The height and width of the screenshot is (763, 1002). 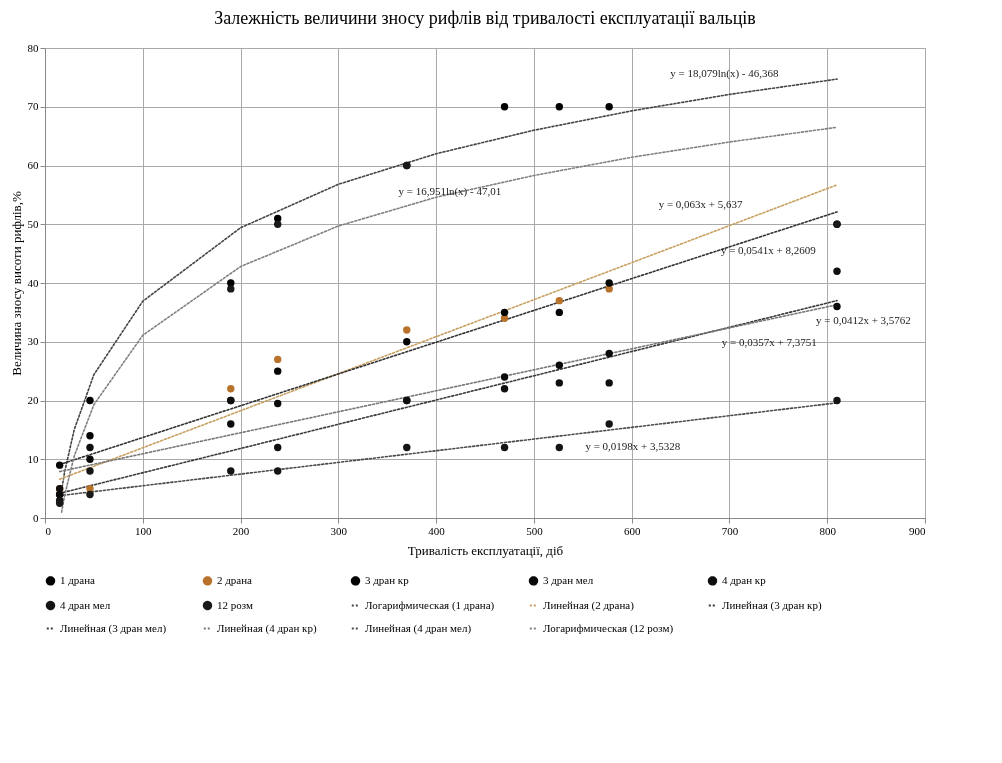 I want to click on annotation: y = 0,0198x + 3,5328, so click(x=633, y=446).